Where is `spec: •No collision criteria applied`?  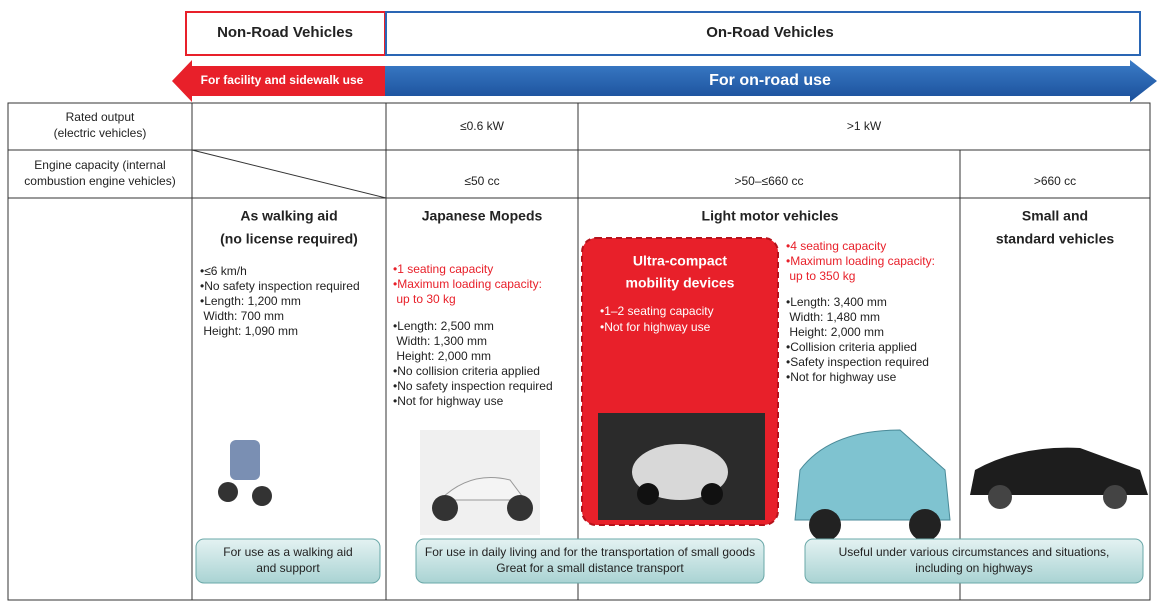
spec: •No collision criteria applied is located at coordinates (466, 371).